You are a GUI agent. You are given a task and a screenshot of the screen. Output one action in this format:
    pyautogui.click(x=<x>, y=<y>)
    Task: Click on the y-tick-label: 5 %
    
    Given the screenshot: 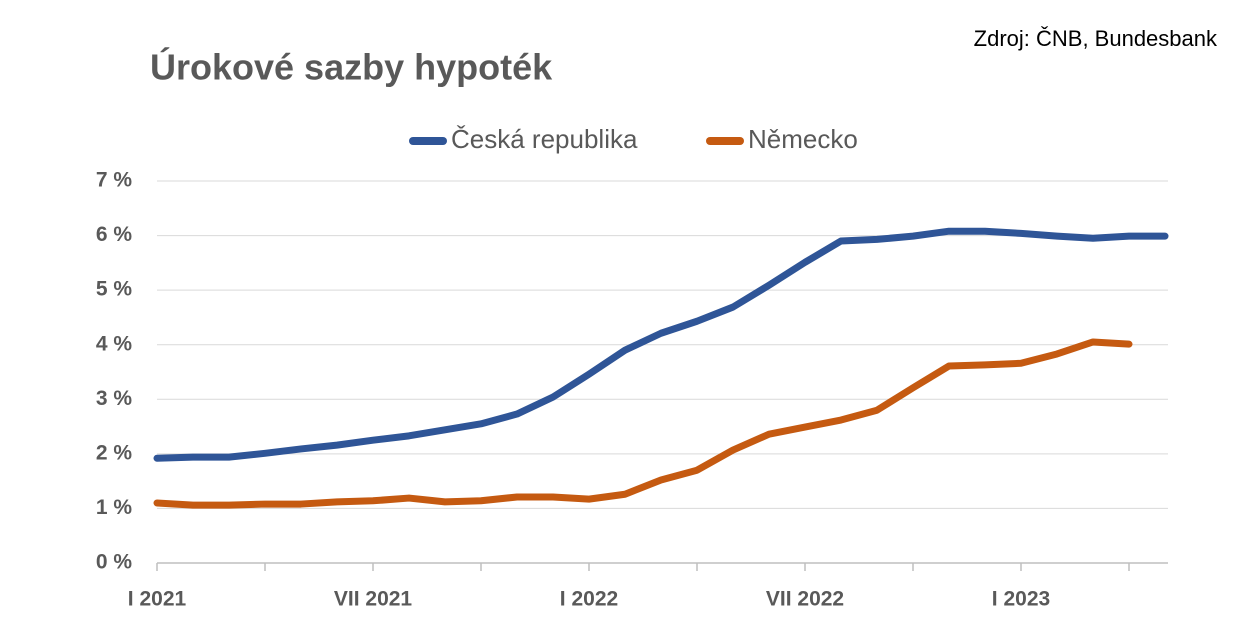 What is the action you would take?
    pyautogui.click(x=114, y=289)
    